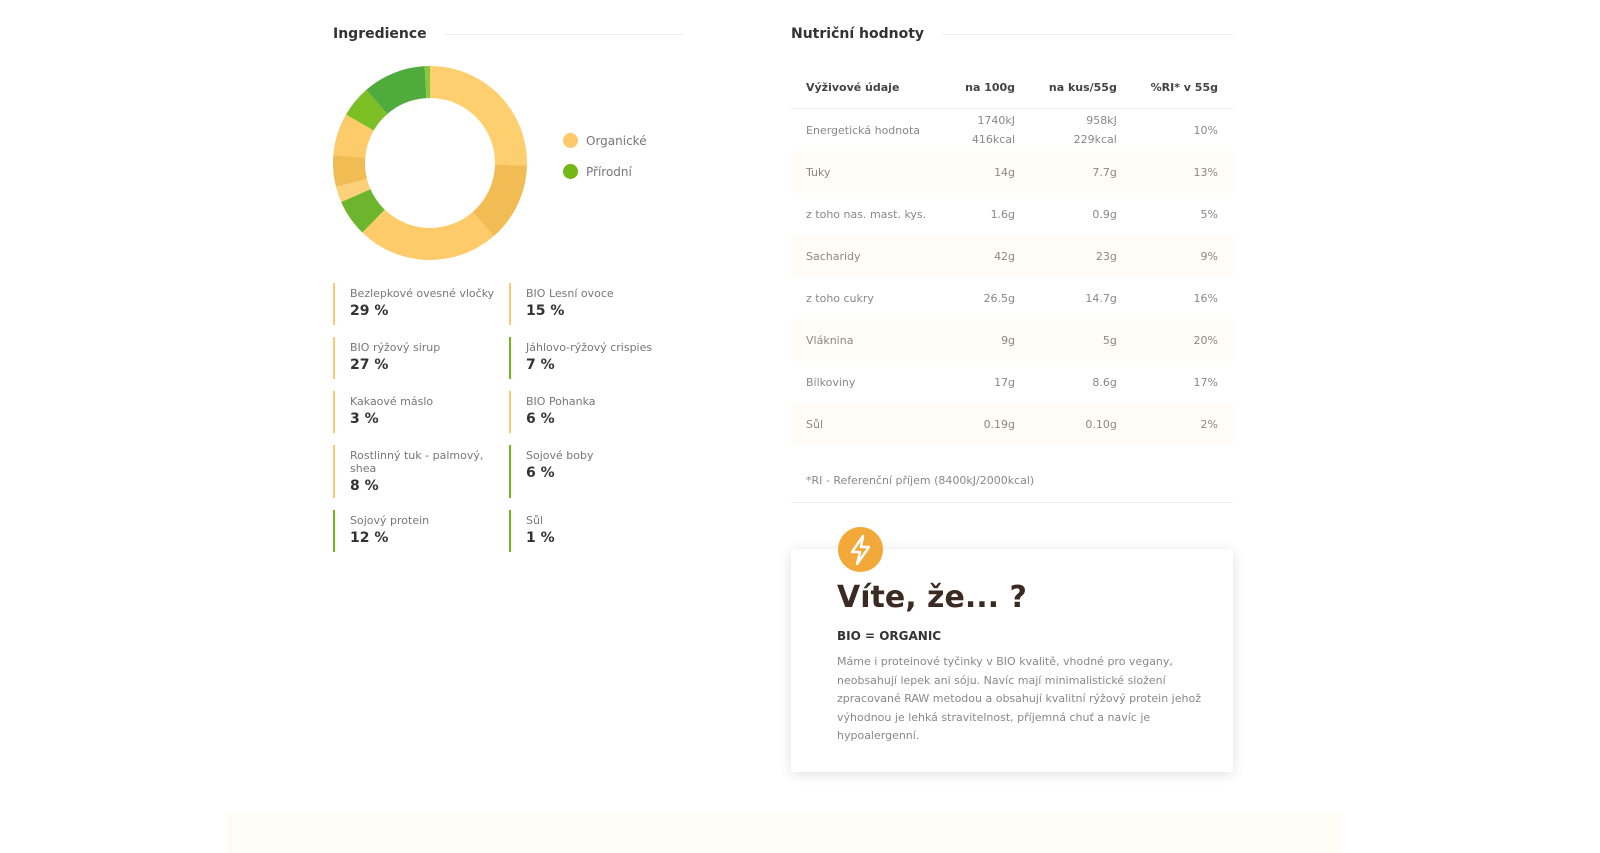  I want to click on header-cell: %RI* v 55g, so click(1182, 87).